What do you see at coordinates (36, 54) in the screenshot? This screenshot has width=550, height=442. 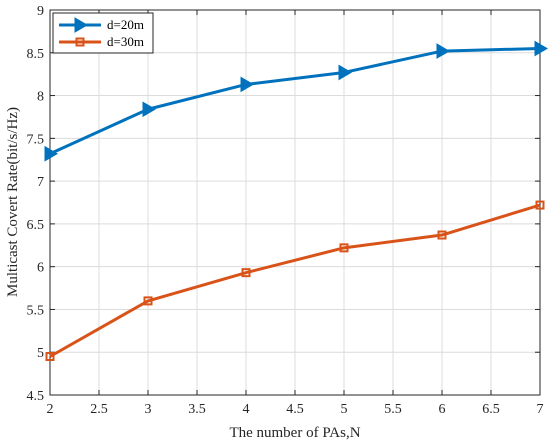 I see `y-tick-label: 8.5` at bounding box center [36, 54].